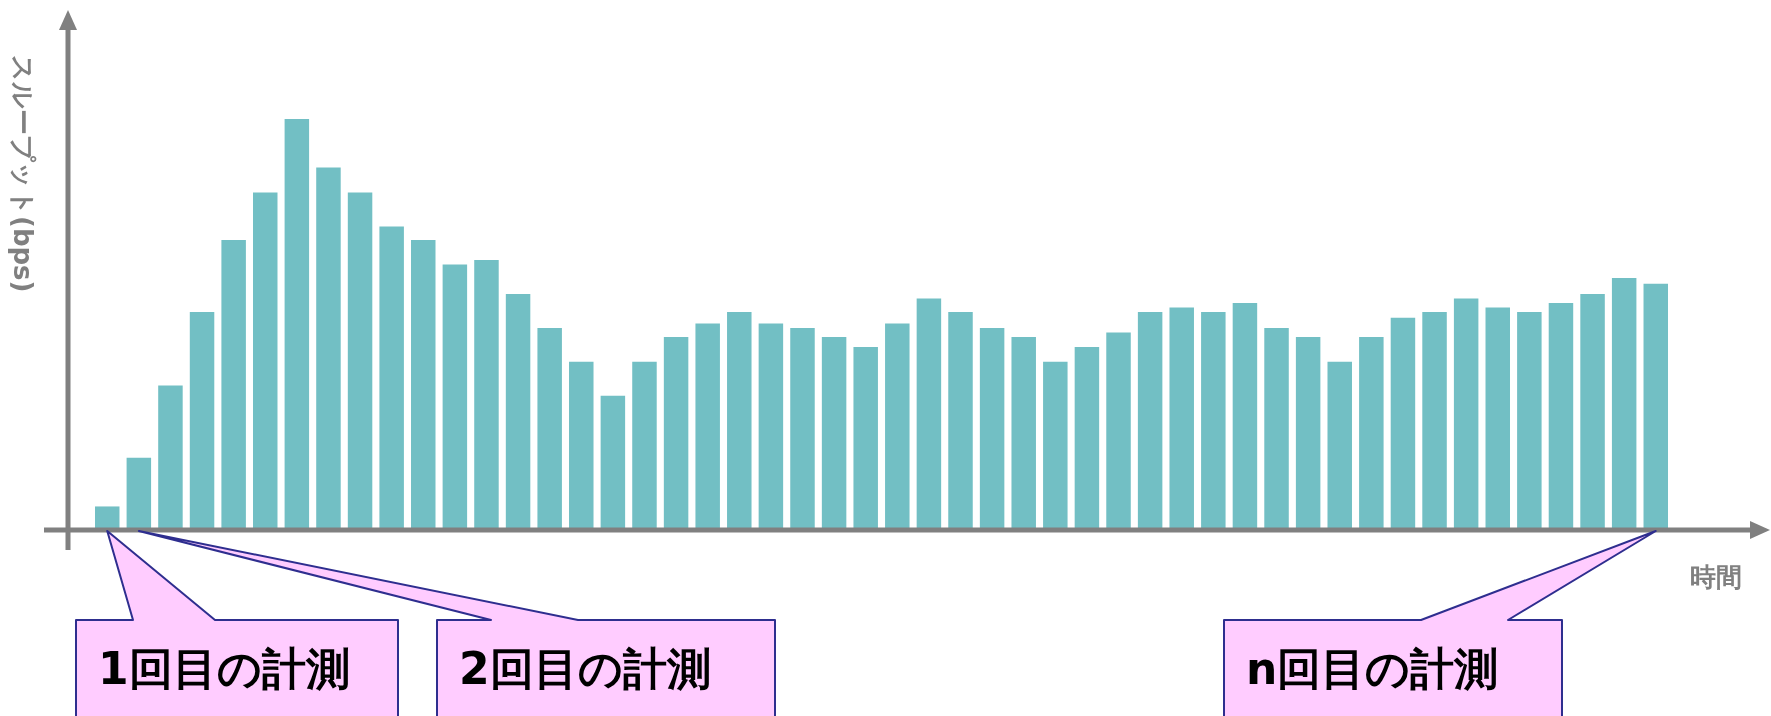 This screenshot has height=716, width=1771. What do you see at coordinates (1716, 577) in the screenshot?
I see `x-axis-title: 時間` at bounding box center [1716, 577].